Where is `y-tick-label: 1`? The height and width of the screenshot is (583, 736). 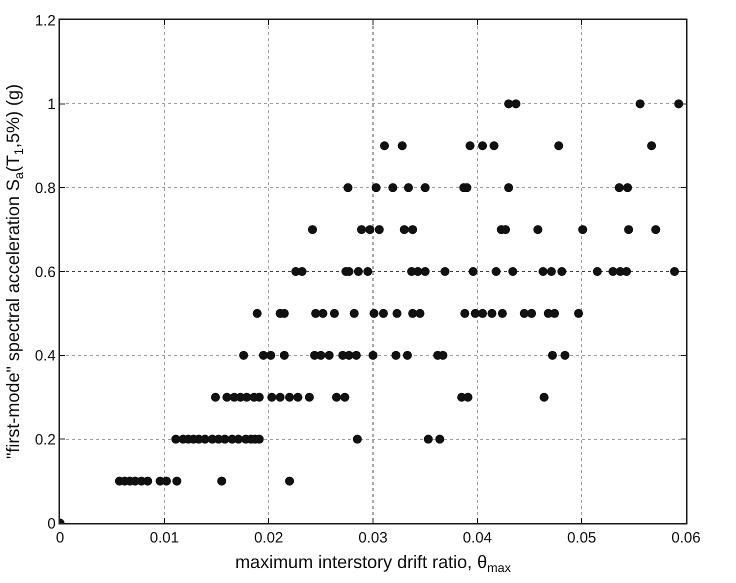
y-tick-label: 1 is located at coordinates (51, 105).